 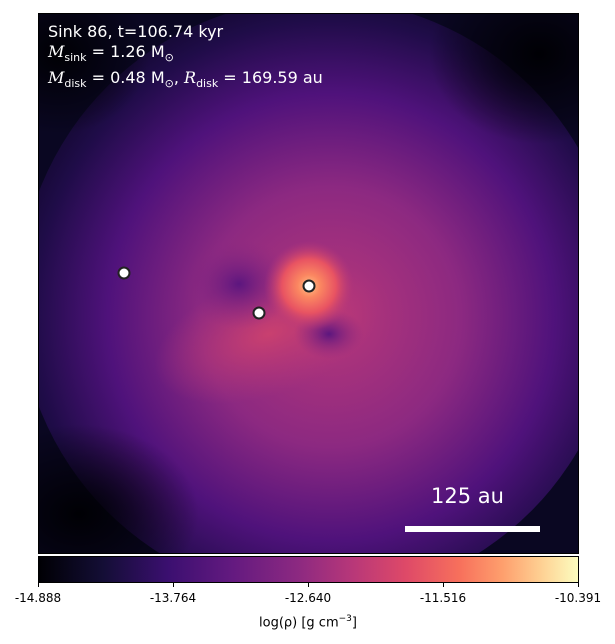 I want to click on disk-properties: Mdisk = 0.48 M⊙, Rdisk = 169.59 au, so click(x=185, y=79).